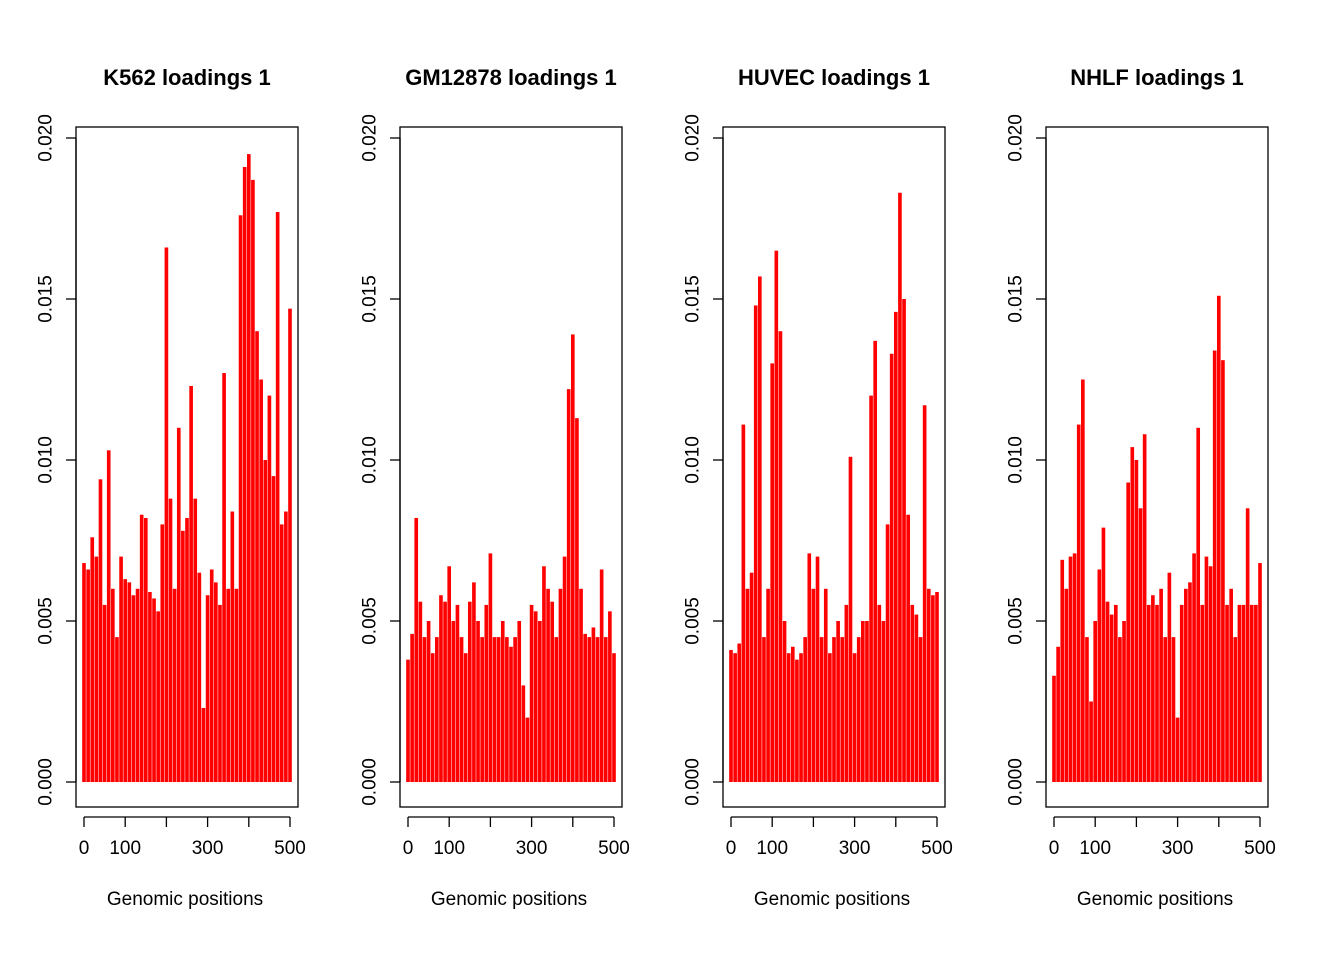  Describe the element at coordinates (187, 468) in the screenshot. I see `bar-series` at that location.